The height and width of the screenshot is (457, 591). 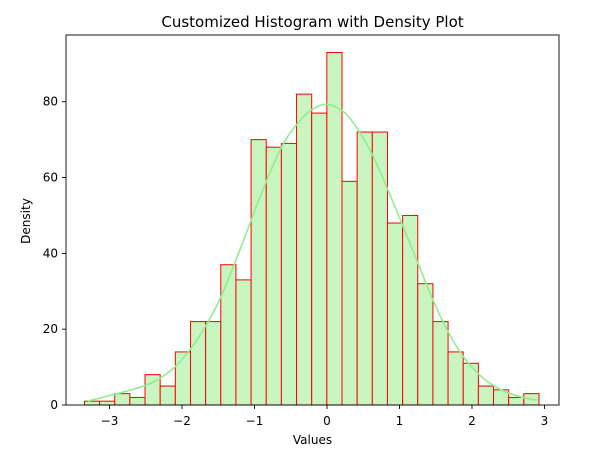 What do you see at coordinates (182, 421) in the screenshot?
I see `x-tick-label: −2` at bounding box center [182, 421].